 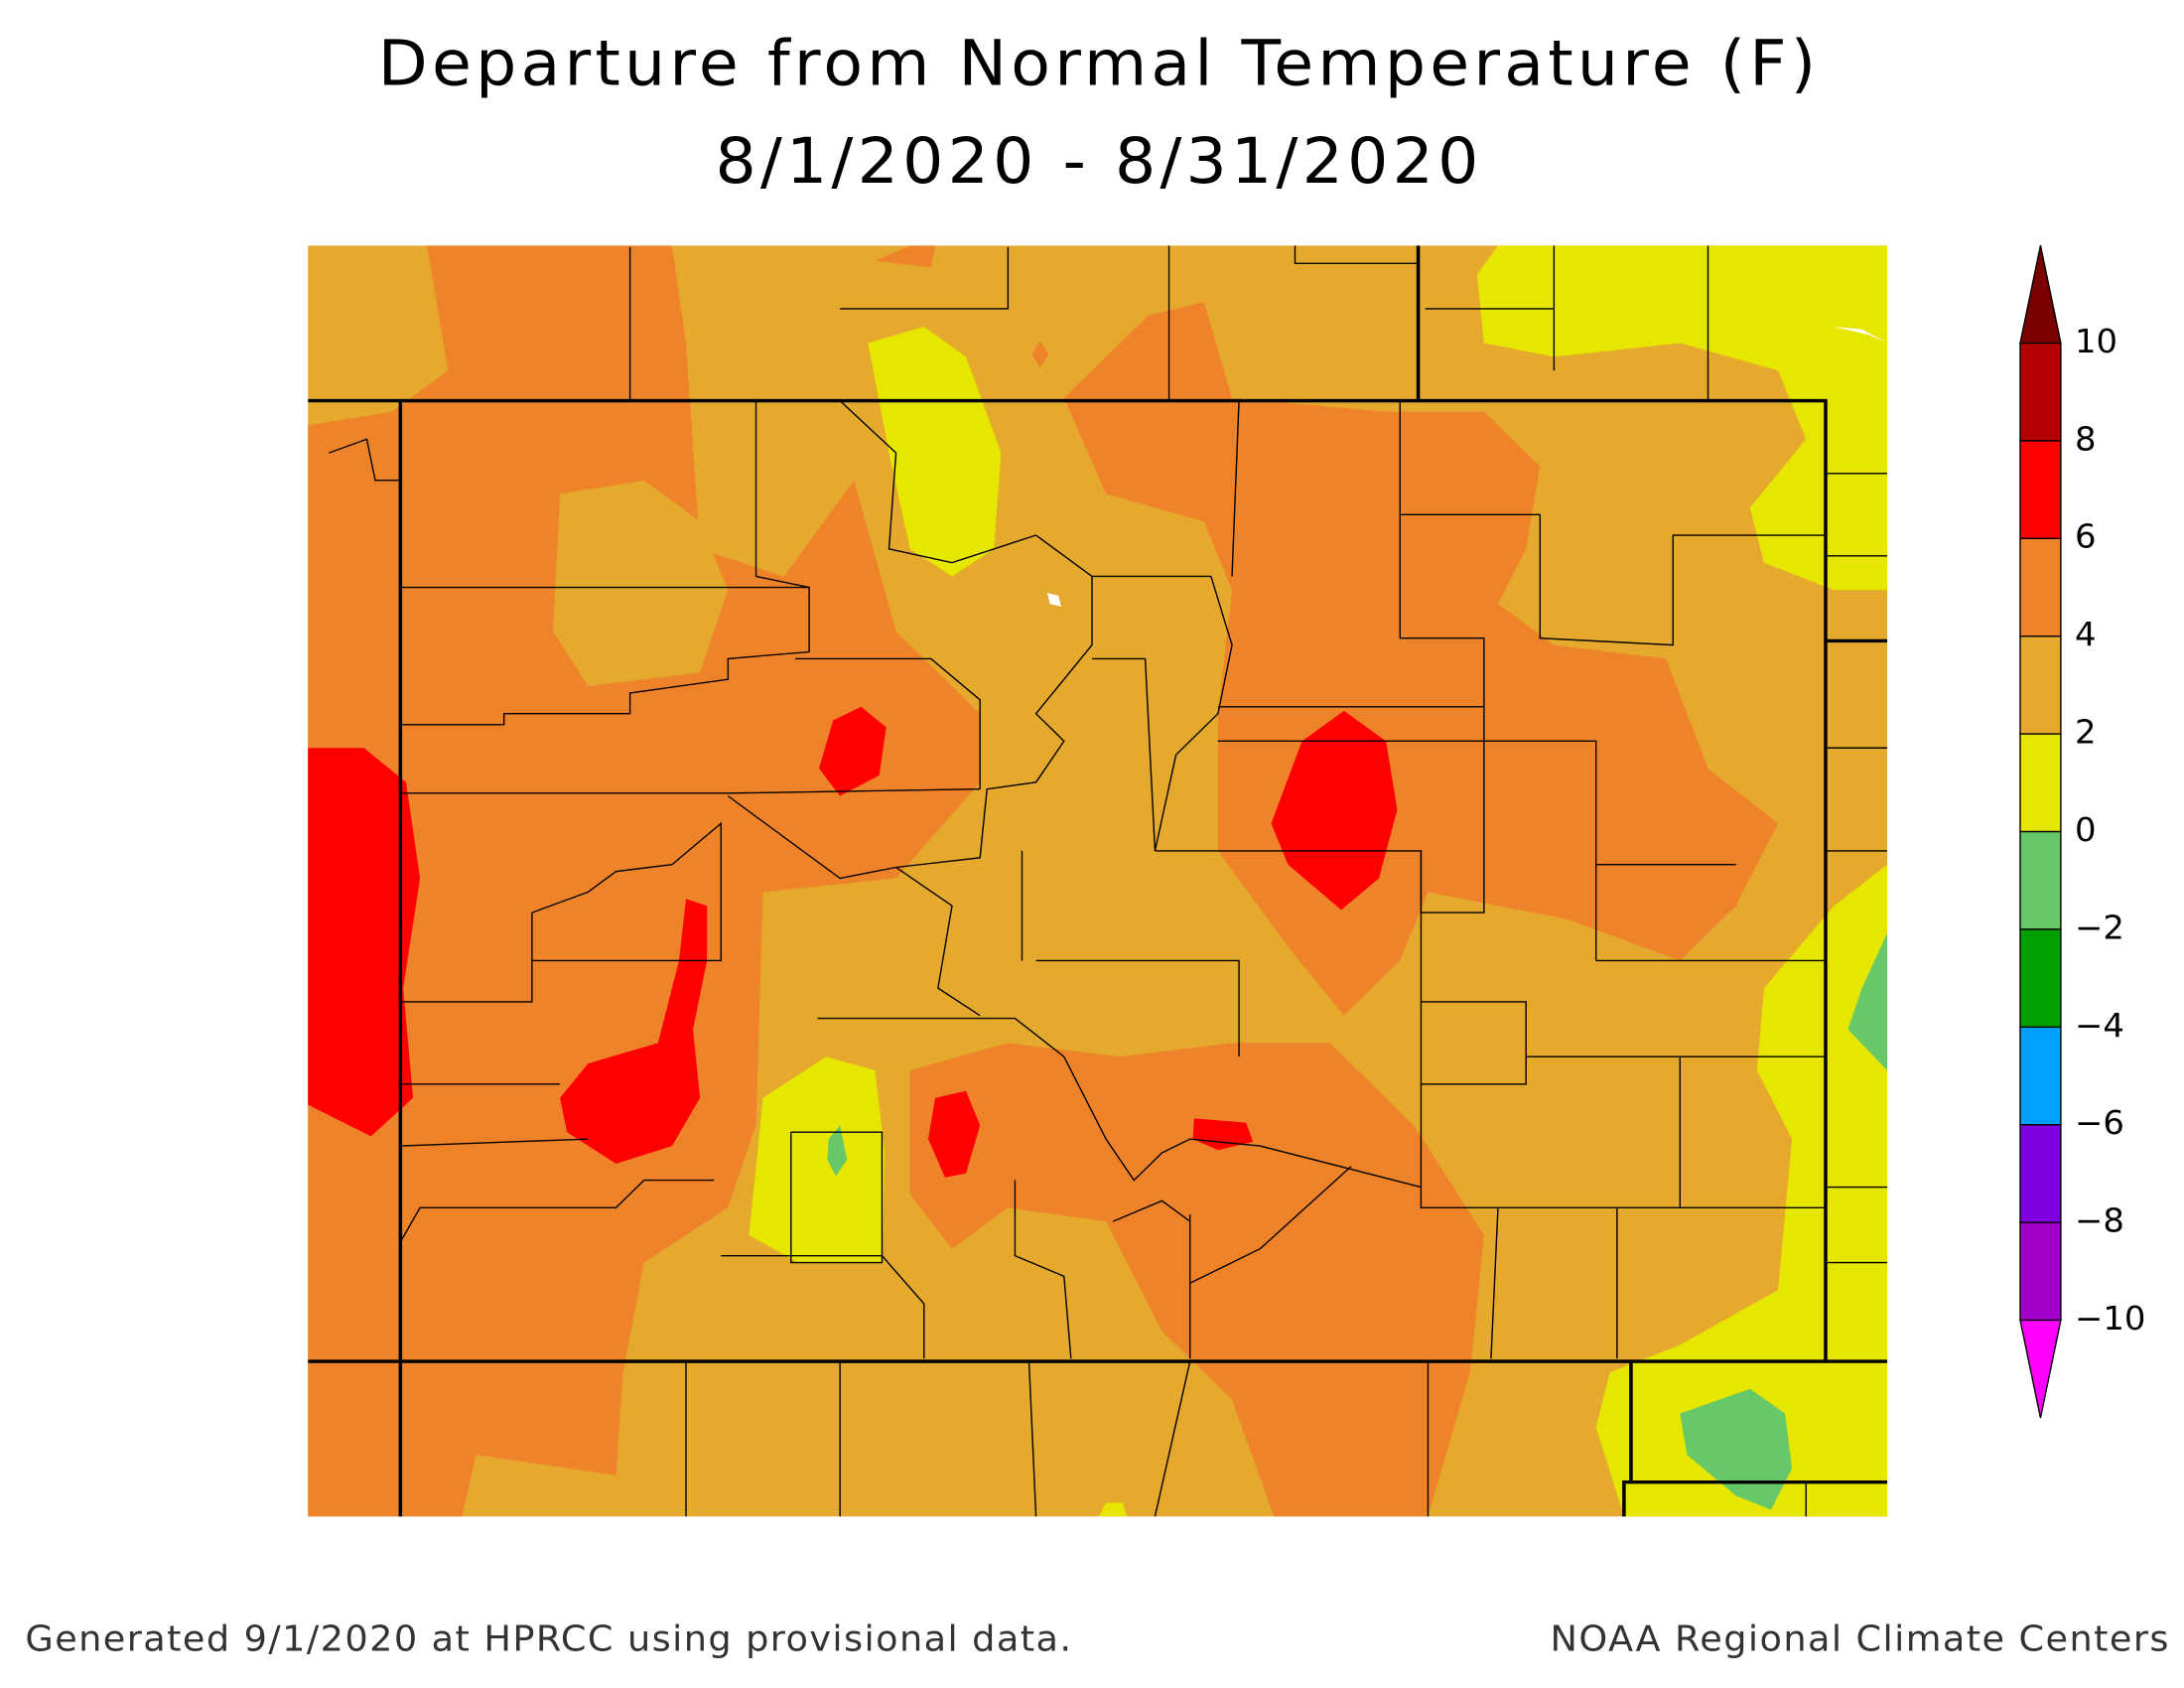 I want to click on legend-label: 0, so click(x=2086, y=829).